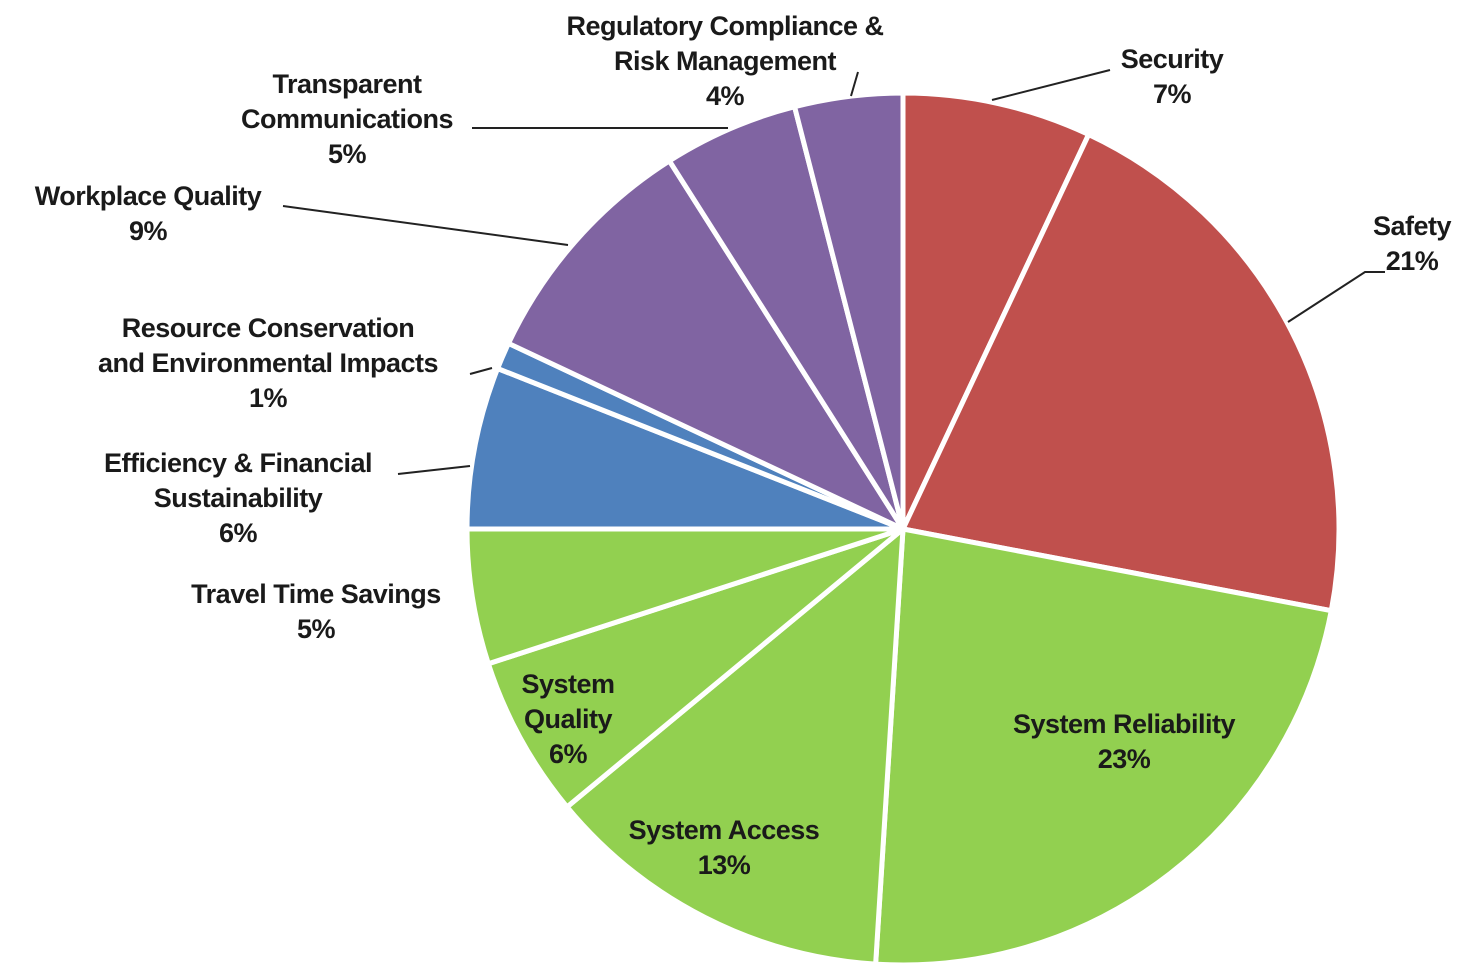 This screenshot has width=1465, height=966. What do you see at coordinates (996, 311) in the screenshot?
I see `slice-security` at bounding box center [996, 311].